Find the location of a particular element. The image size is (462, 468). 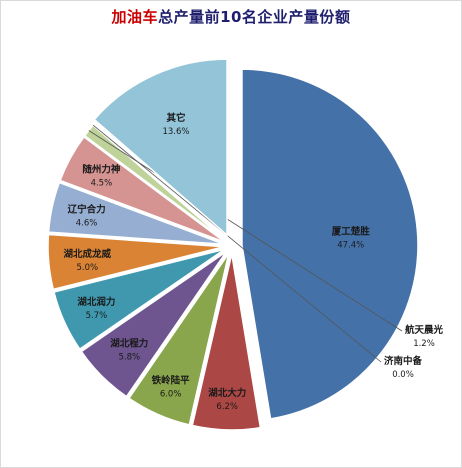

slice-name-label: 其它 is located at coordinates (175, 118).